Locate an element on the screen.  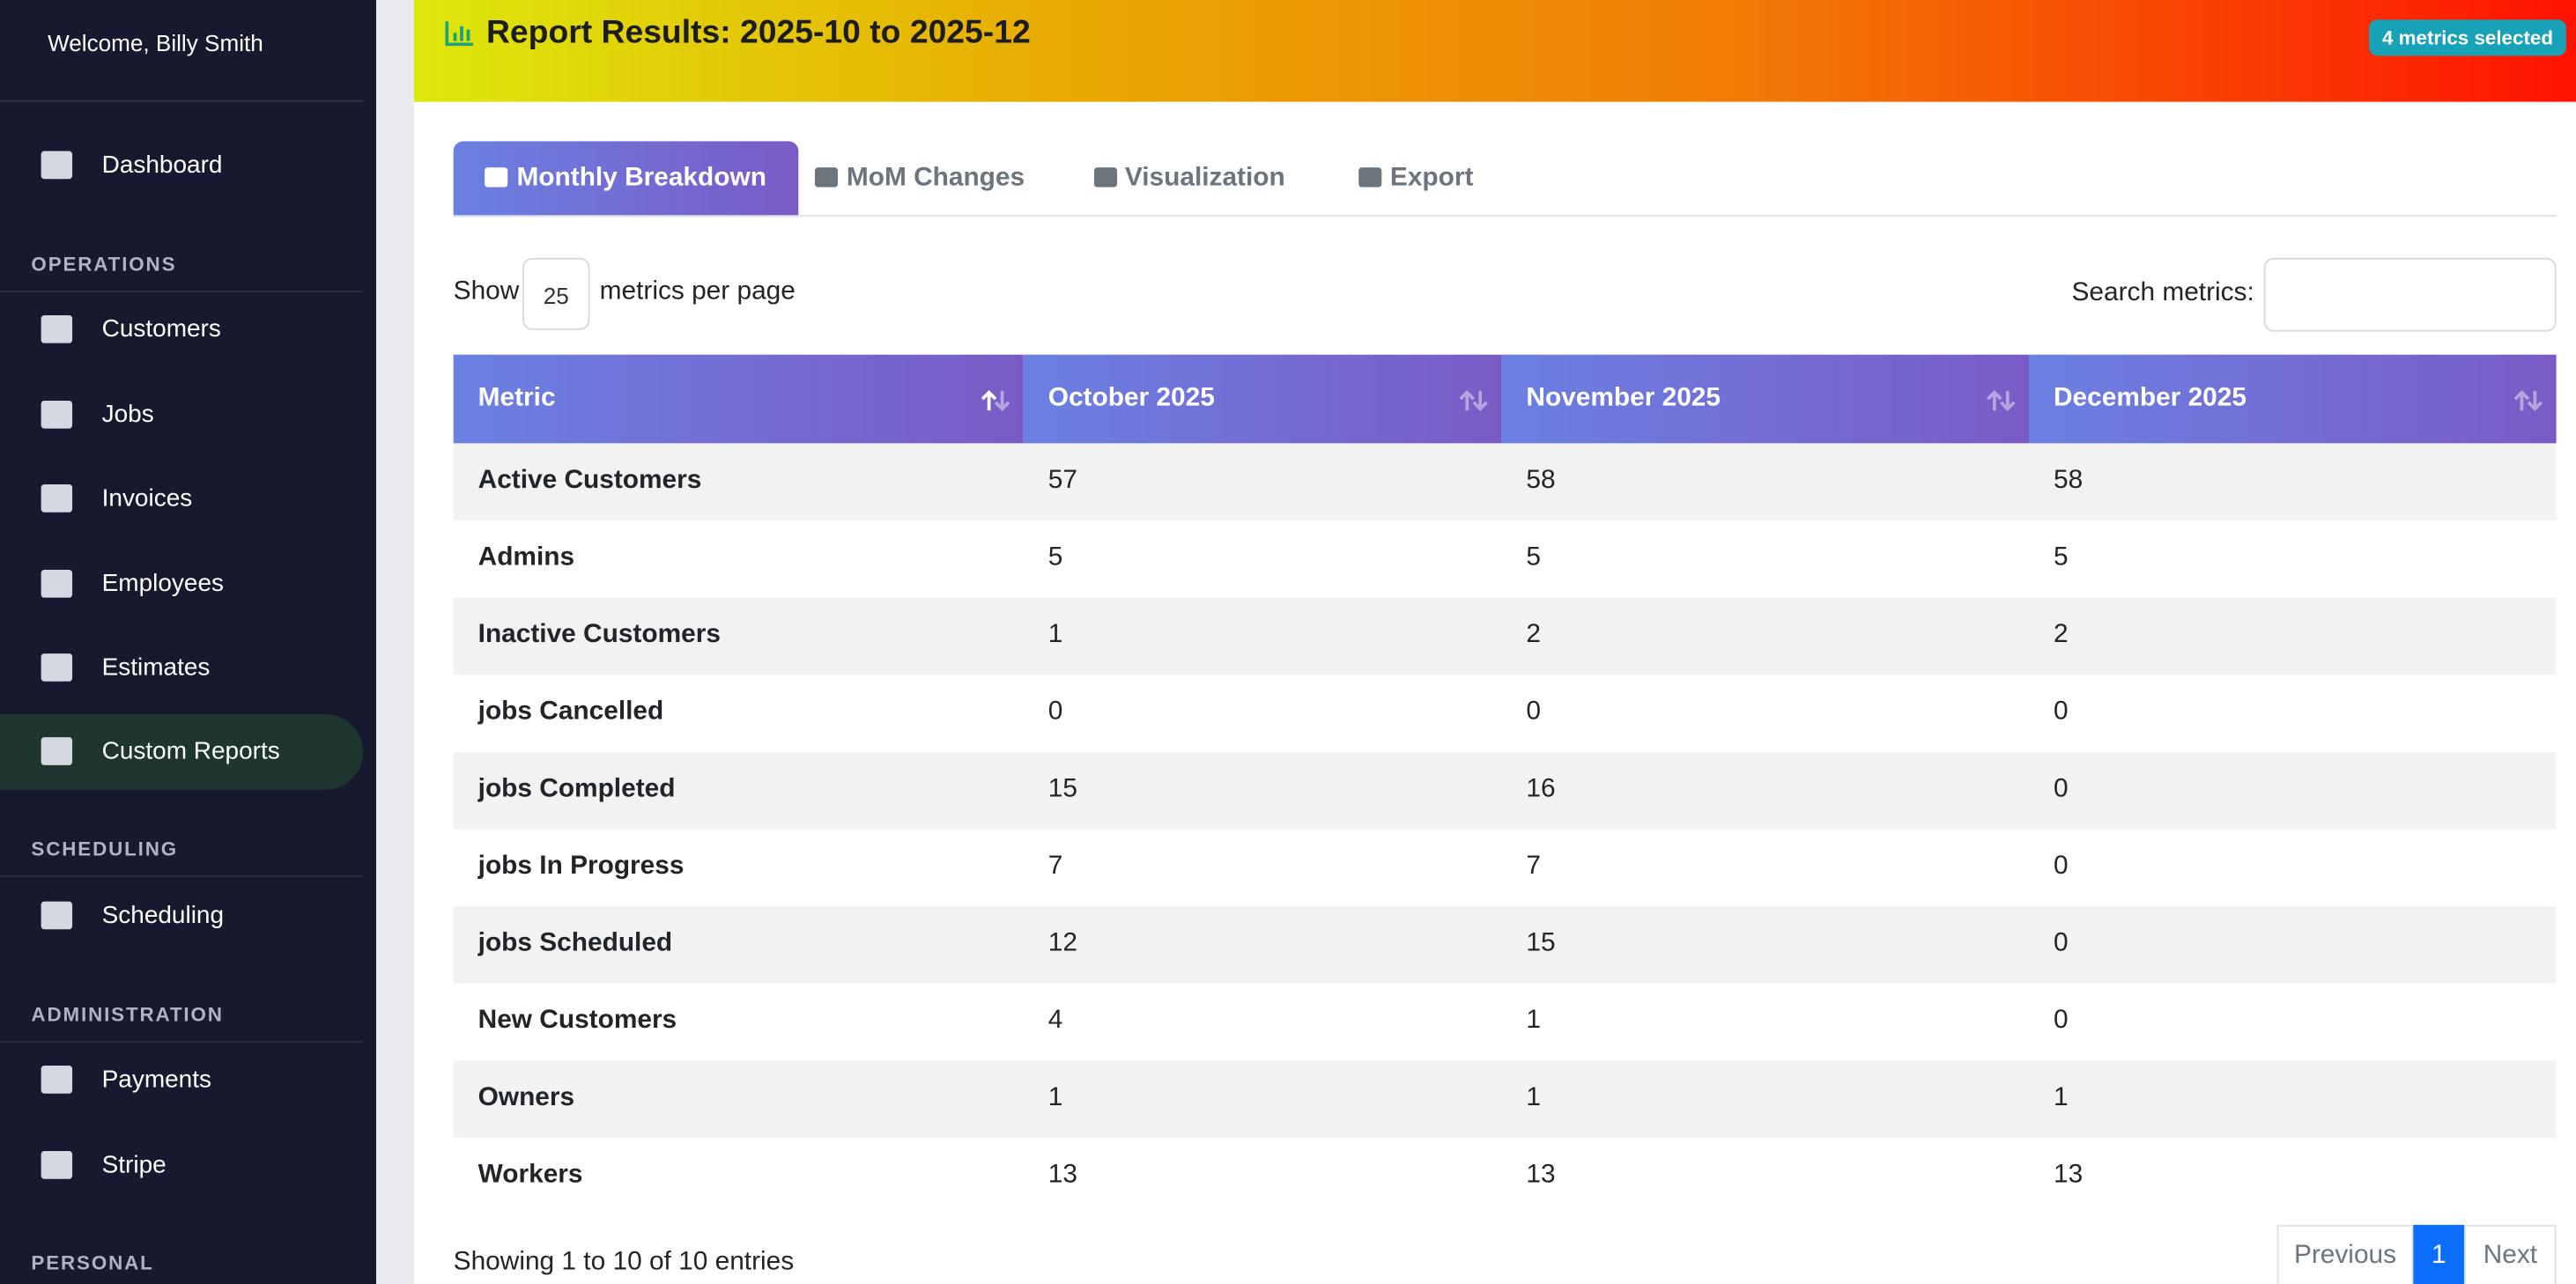
cell: 16 is located at coordinates (1541, 789).